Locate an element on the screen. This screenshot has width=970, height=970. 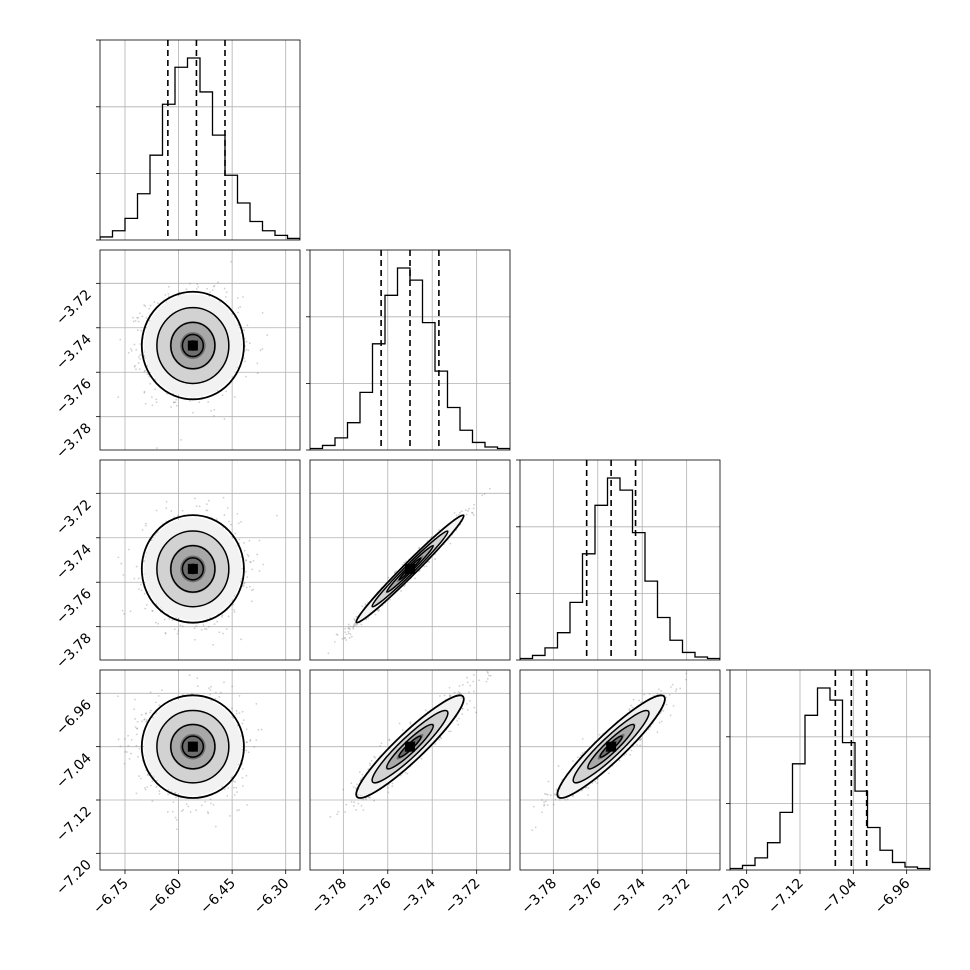
peak-marker is located at coordinates (410, 568).